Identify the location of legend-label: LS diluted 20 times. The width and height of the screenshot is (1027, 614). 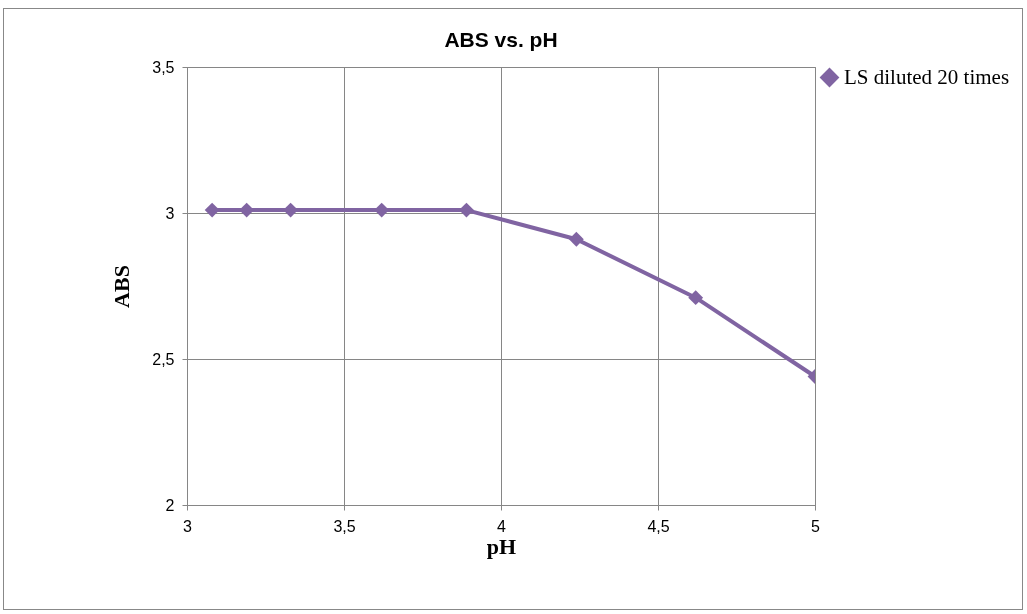
(927, 76).